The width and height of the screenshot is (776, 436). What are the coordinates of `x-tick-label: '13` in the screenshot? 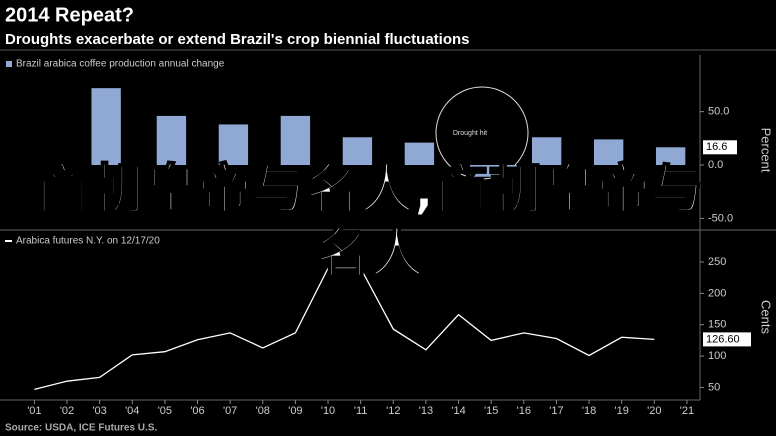 It's located at (426, 411).